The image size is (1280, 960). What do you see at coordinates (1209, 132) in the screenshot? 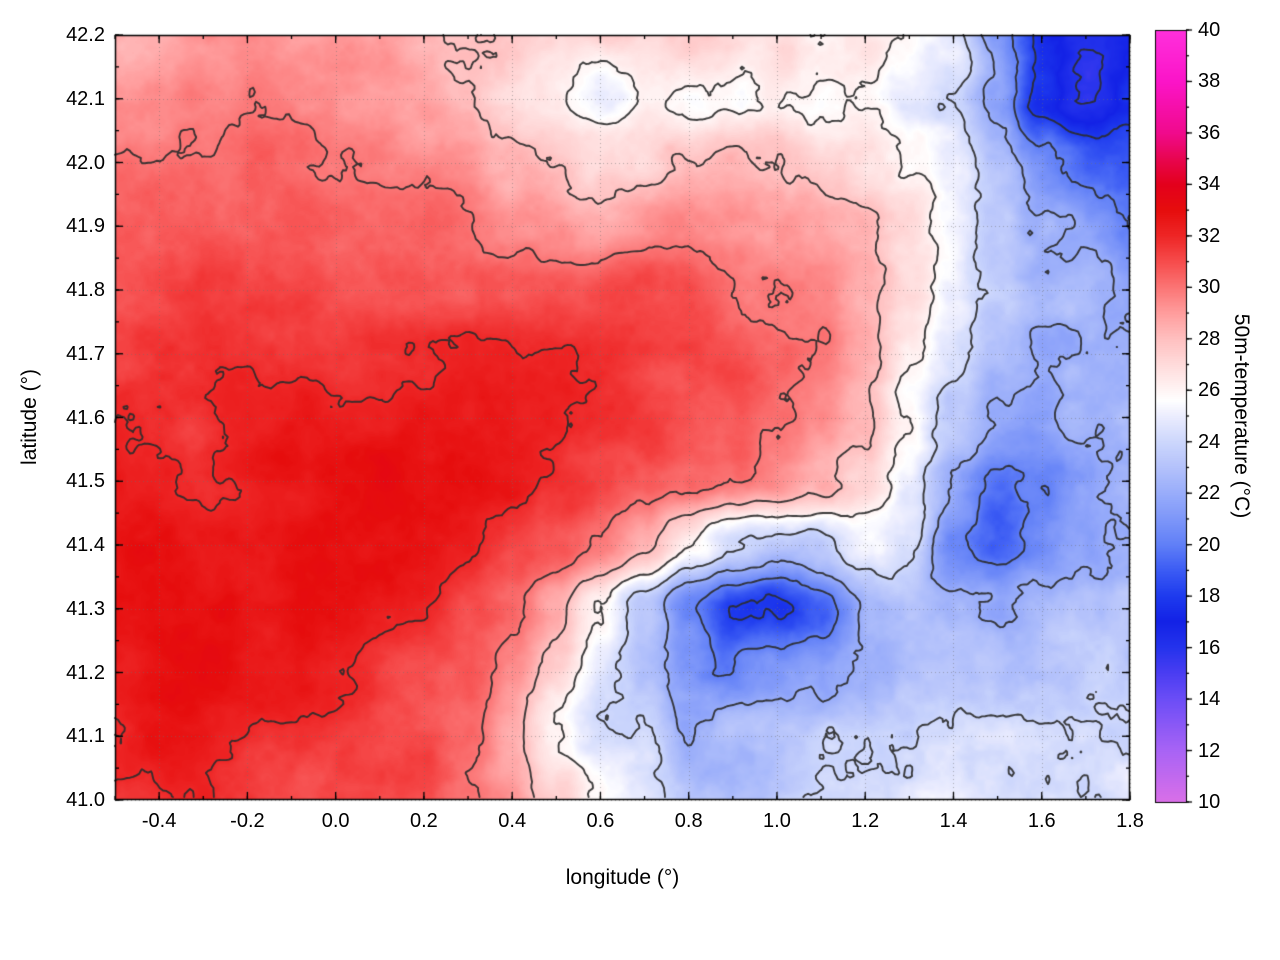
I see `colorbar-tick-label: 36` at bounding box center [1209, 132].